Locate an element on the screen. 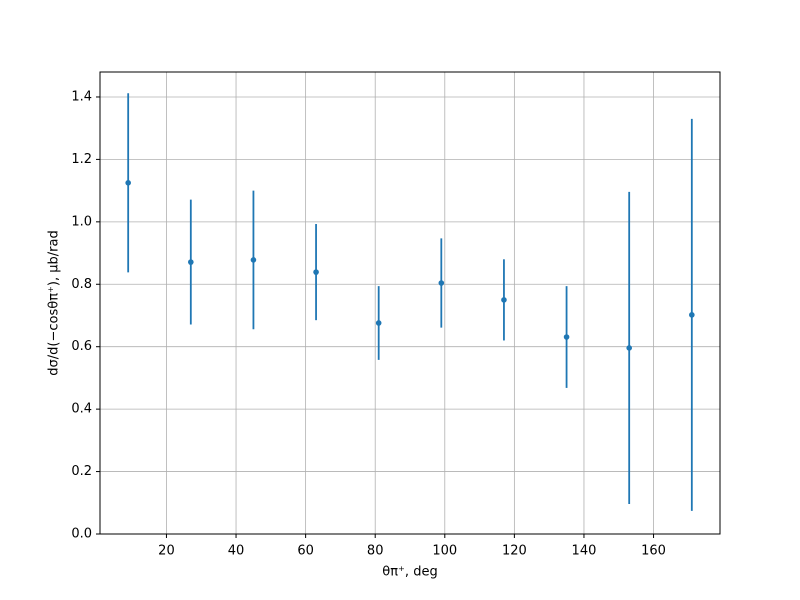 This screenshot has width=800, height=600. x-tick-label: 20 is located at coordinates (166, 551).